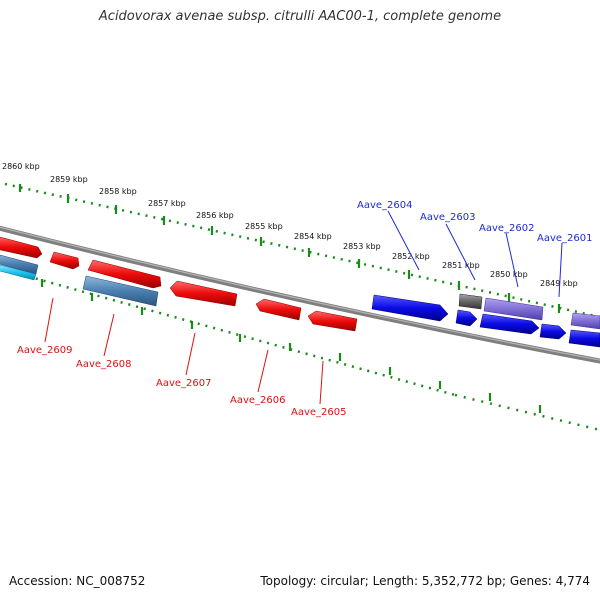  What do you see at coordinates (507, 228) in the screenshot?
I see `gene-label: Aave_2602` at bounding box center [507, 228].